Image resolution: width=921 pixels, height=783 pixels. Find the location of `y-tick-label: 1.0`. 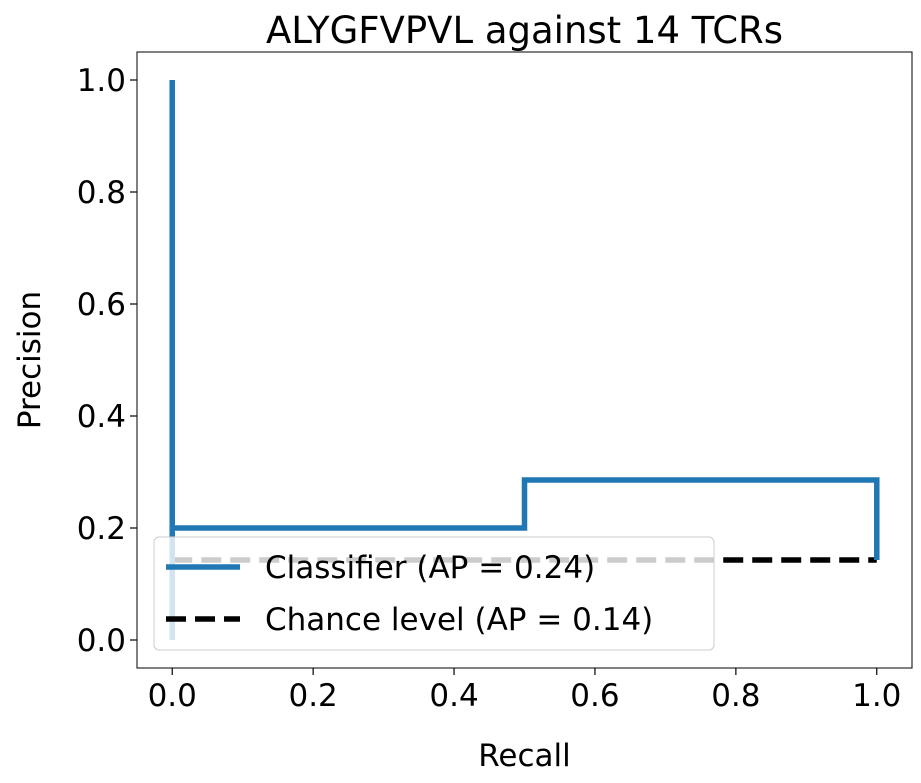

y-tick-label: 1.0 is located at coordinates (101, 81).